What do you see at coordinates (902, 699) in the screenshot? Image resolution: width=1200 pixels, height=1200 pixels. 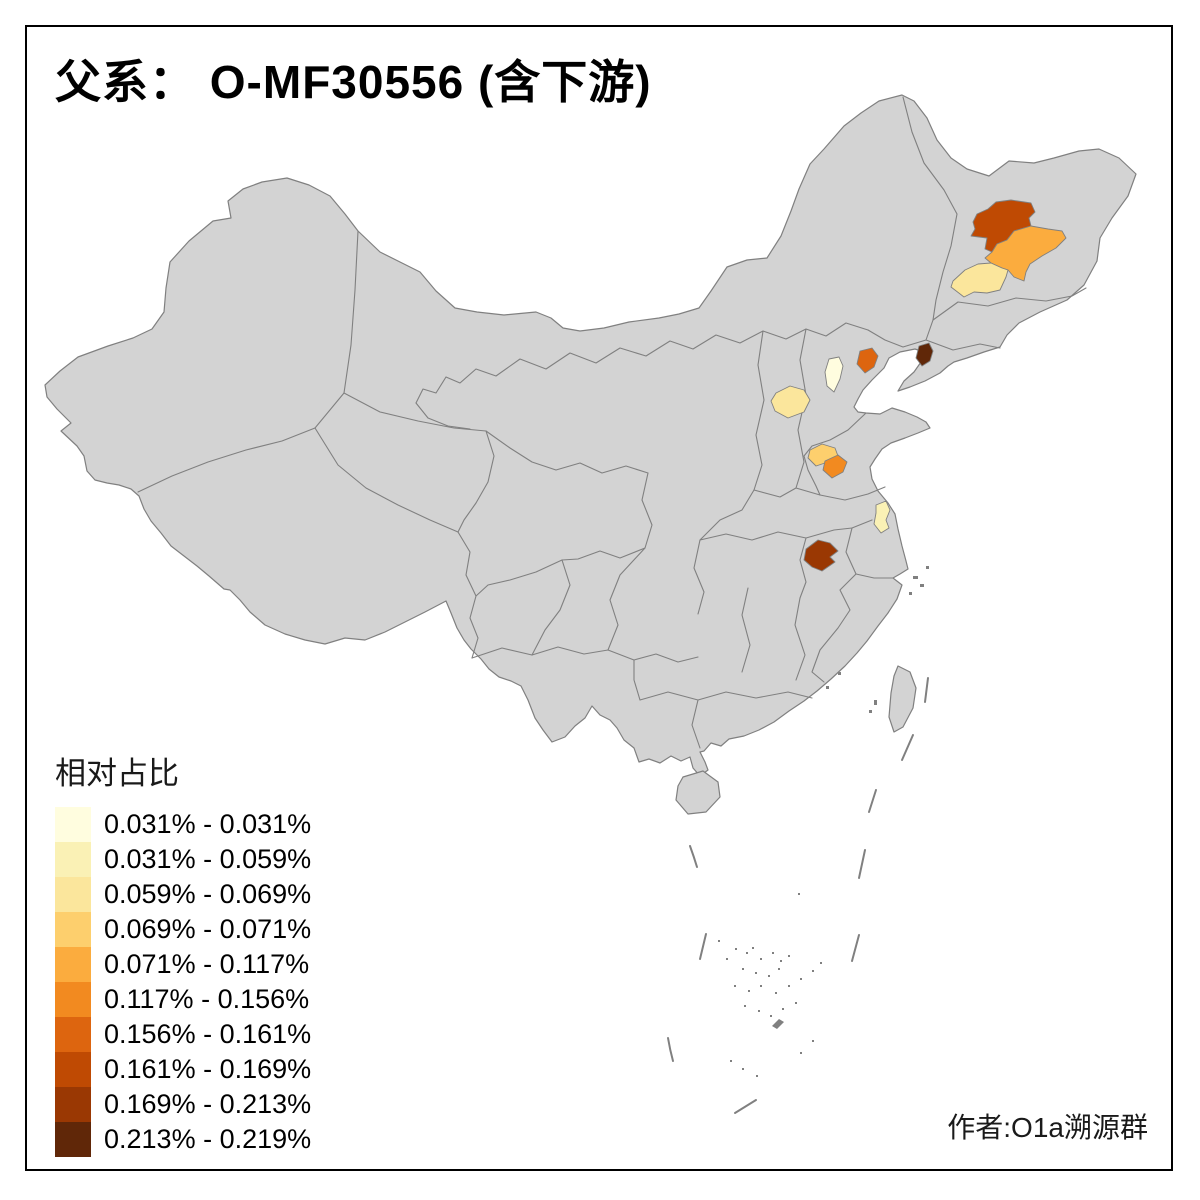 I see `taiwan-island` at bounding box center [902, 699].